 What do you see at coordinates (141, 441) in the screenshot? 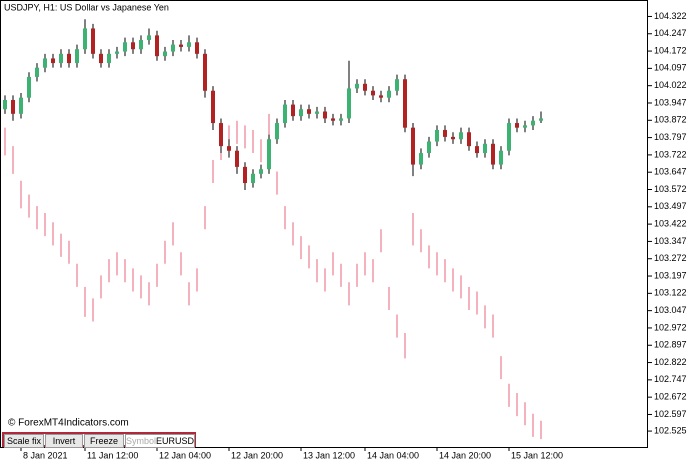
I see `symbol-placeholder: Symbol` at bounding box center [141, 441].